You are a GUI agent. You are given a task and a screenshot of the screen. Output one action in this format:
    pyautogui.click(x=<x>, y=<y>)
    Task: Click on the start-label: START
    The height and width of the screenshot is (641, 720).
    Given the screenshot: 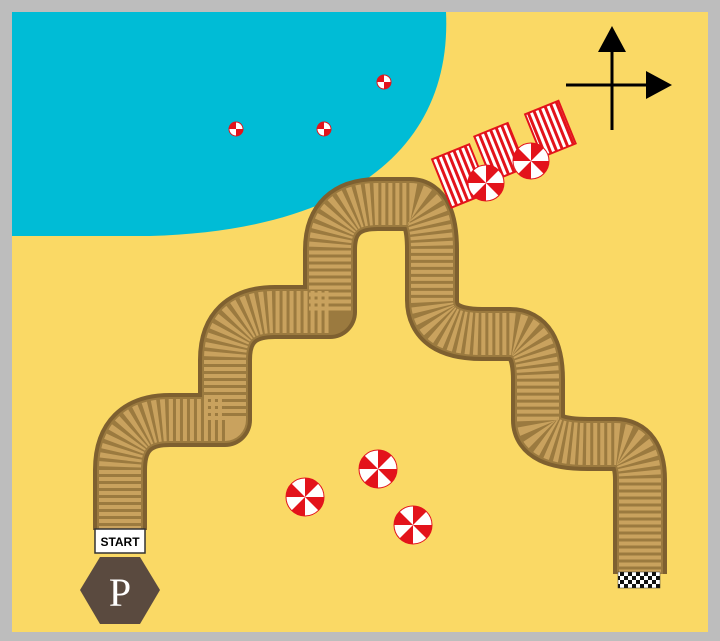 What is the action you would take?
    pyautogui.click(x=120, y=541)
    